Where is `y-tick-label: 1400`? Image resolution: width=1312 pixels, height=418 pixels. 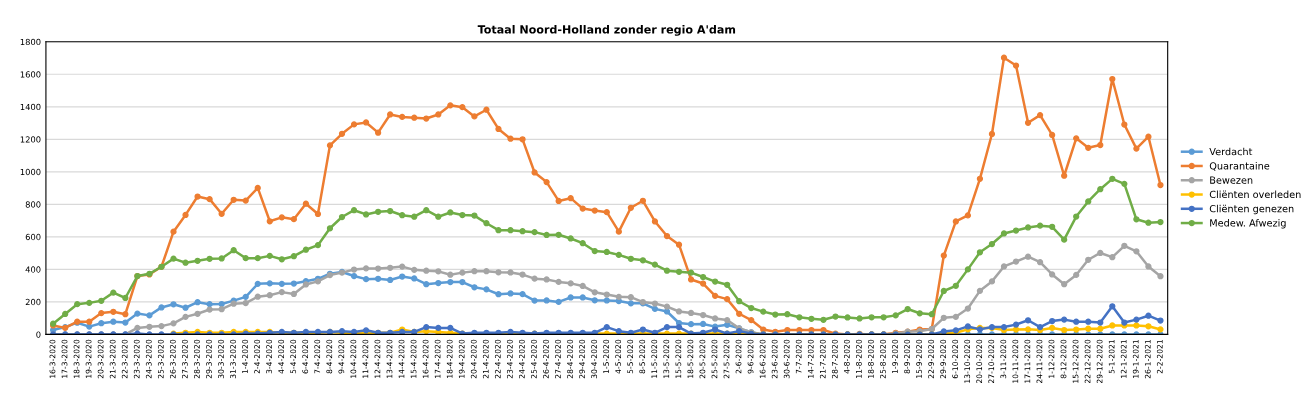 y-tick-label: 1400 is located at coordinates (30, 107).